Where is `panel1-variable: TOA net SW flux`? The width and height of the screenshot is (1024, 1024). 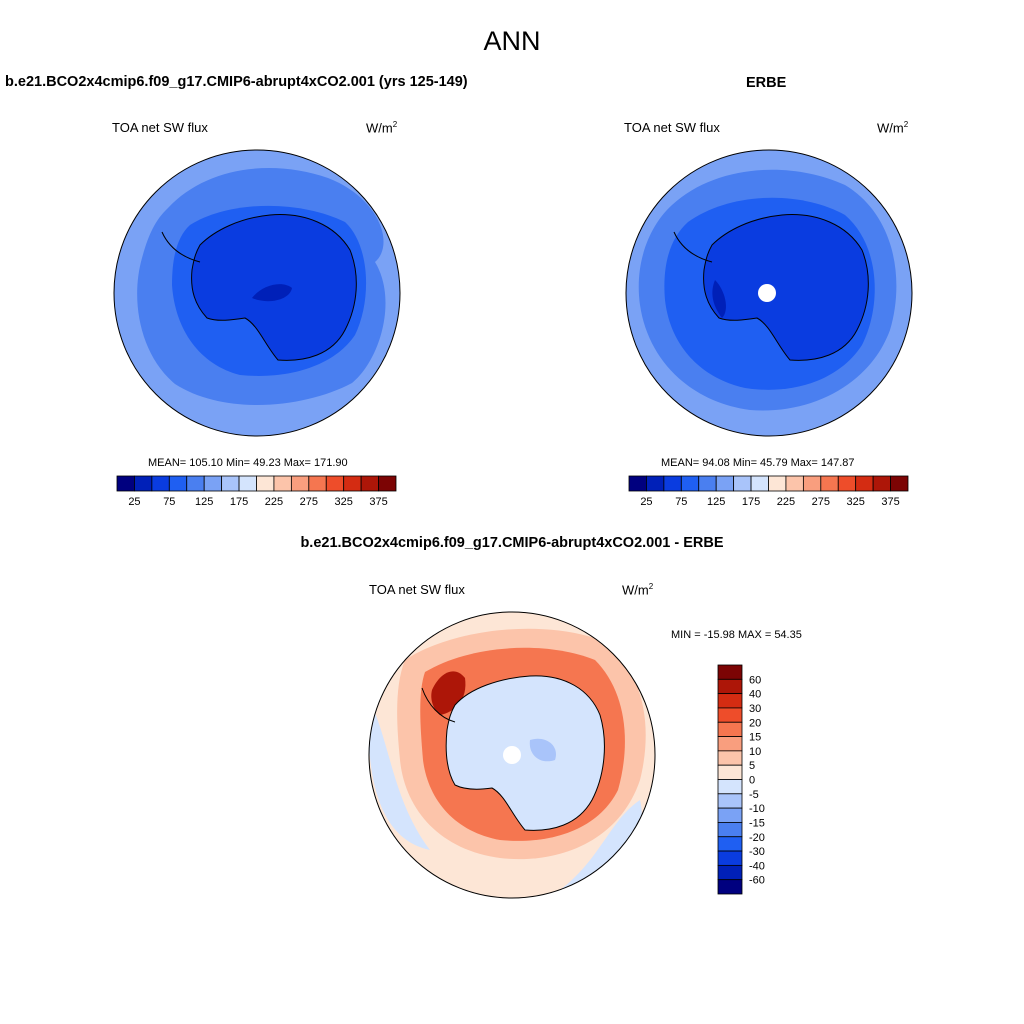 panel1-variable: TOA net SW flux is located at coordinates (160, 127).